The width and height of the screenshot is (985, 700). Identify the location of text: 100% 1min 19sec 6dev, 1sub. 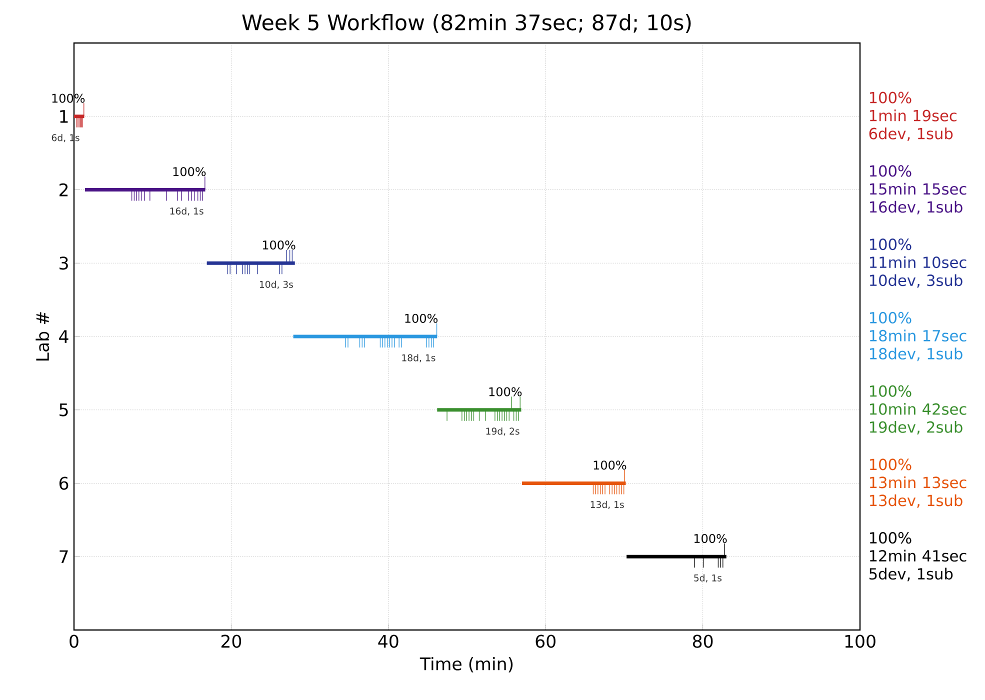
(912, 116).